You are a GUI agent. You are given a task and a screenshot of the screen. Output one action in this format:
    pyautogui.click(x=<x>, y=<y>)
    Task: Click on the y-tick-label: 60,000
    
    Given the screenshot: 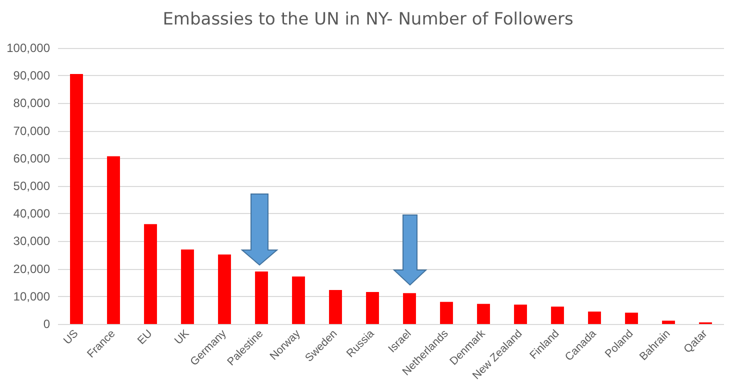 What is the action you would take?
    pyautogui.click(x=31, y=158)
    